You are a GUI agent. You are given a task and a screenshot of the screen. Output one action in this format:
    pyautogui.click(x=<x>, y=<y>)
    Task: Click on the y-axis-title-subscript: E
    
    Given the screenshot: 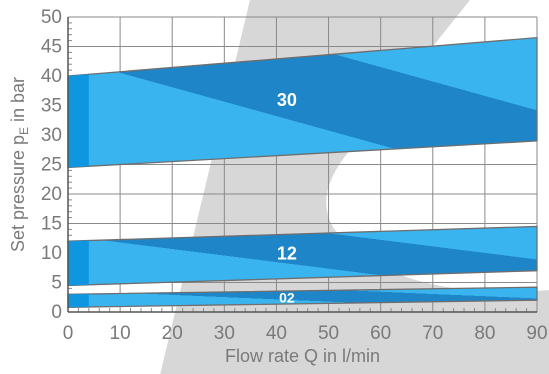 What is the action you would take?
    pyautogui.click(x=24, y=131)
    